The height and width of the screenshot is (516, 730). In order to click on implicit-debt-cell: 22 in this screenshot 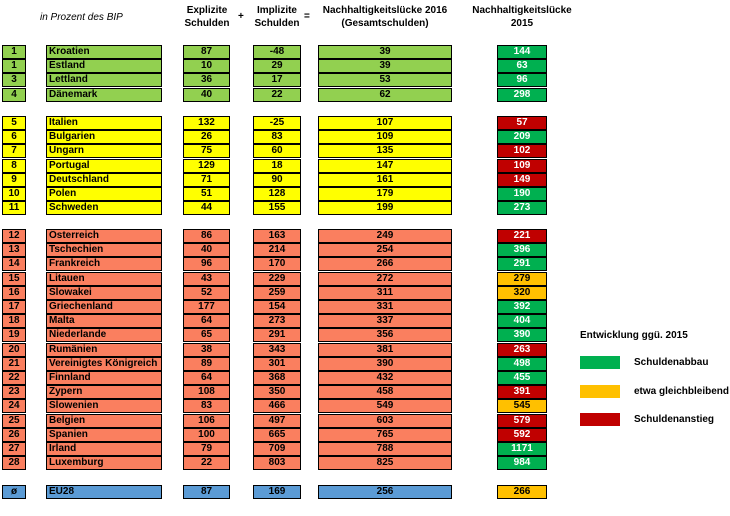, I will do `click(277, 94)`.